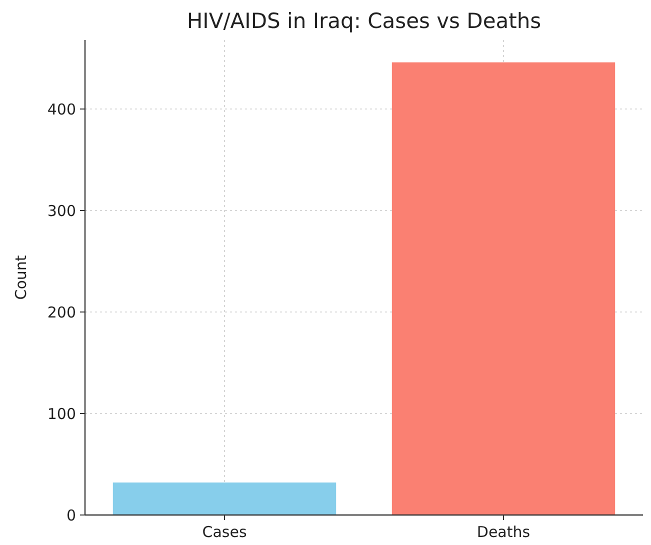 The image size is (651, 545). What do you see at coordinates (503, 532) in the screenshot?
I see `x-tick-label: Deaths` at bounding box center [503, 532].